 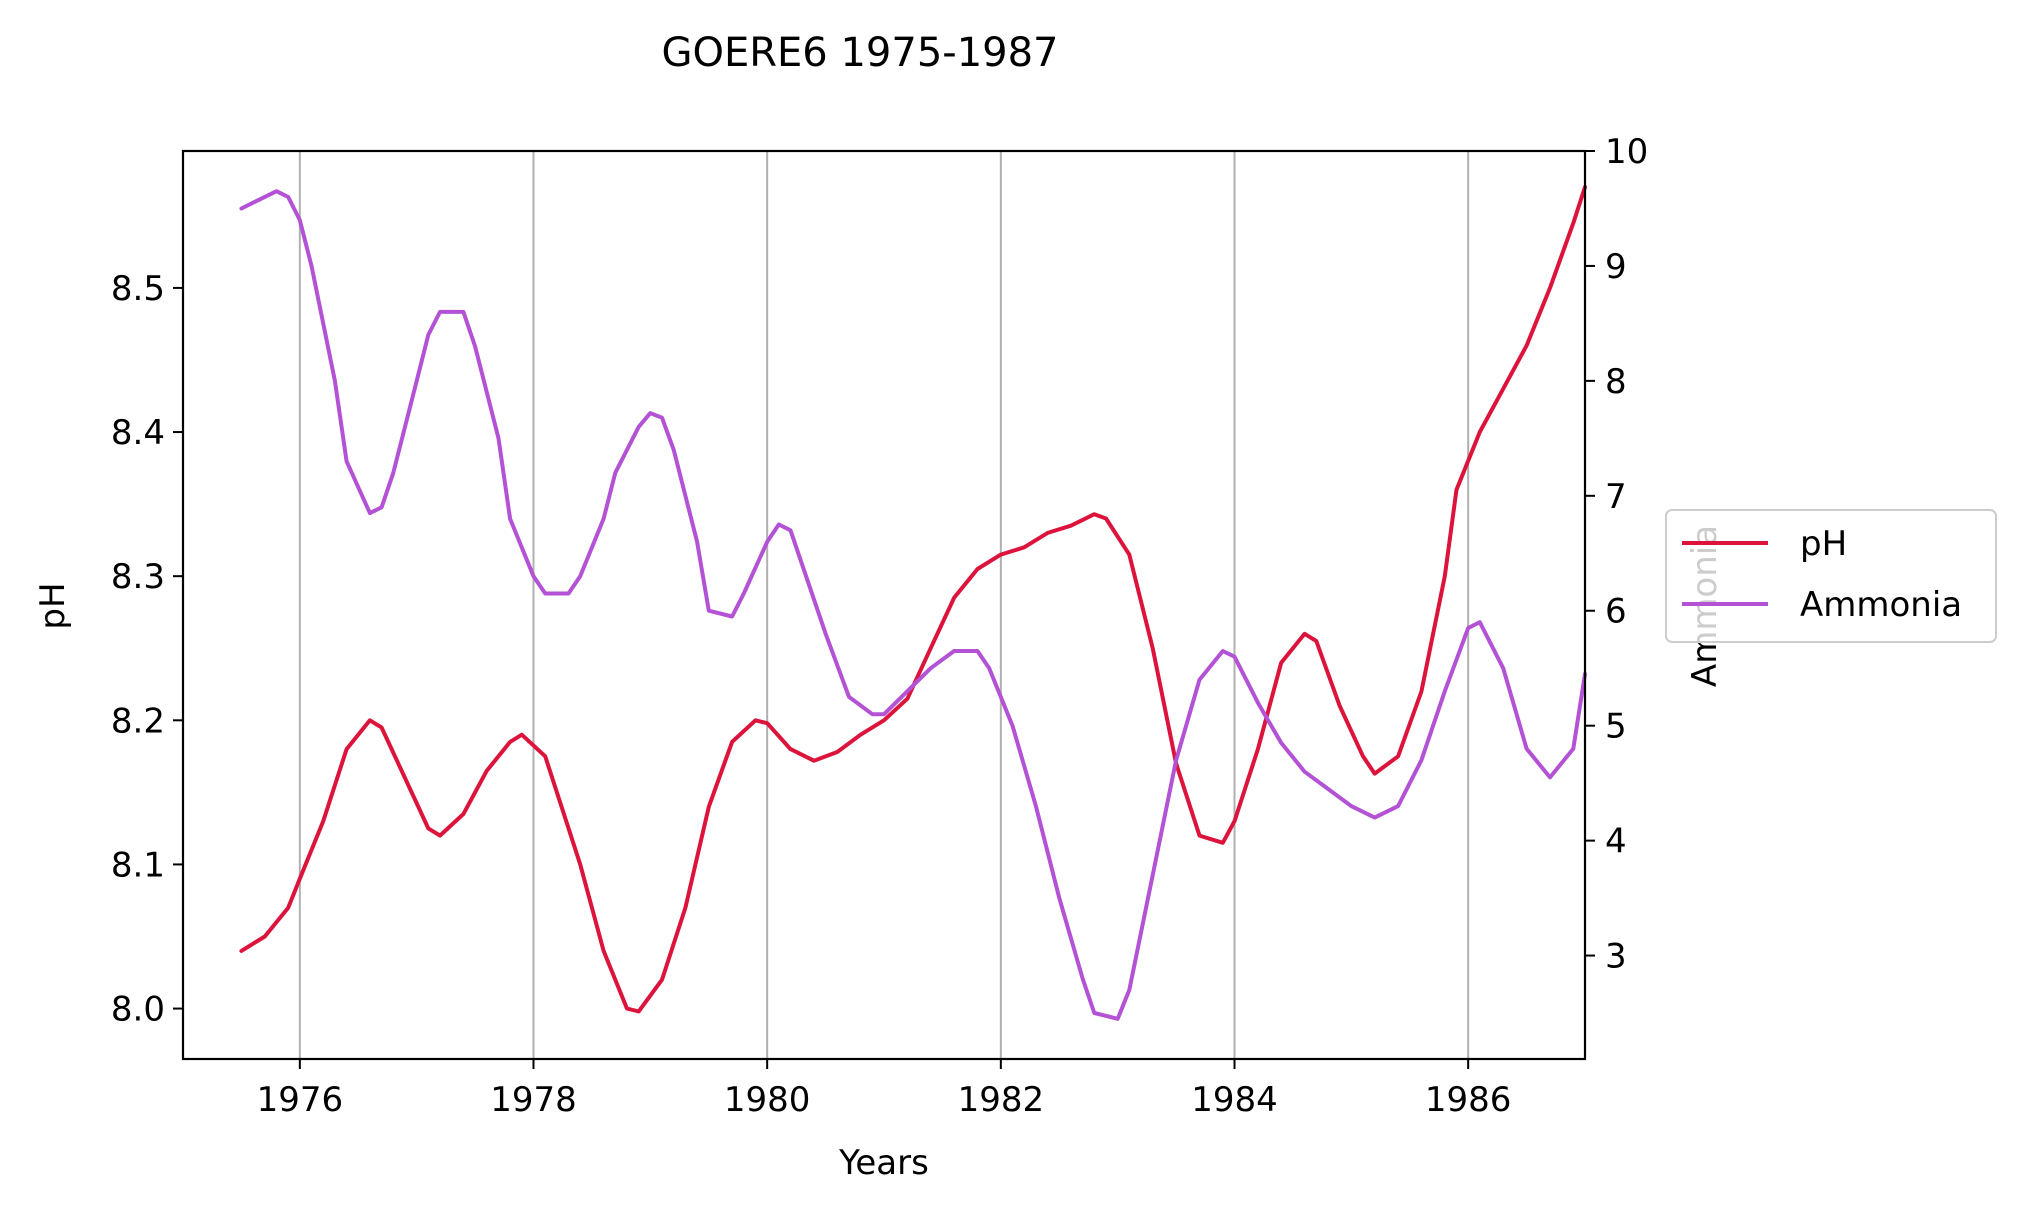 What do you see at coordinates (767, 1100) in the screenshot?
I see `x-tick-label: 1980` at bounding box center [767, 1100].